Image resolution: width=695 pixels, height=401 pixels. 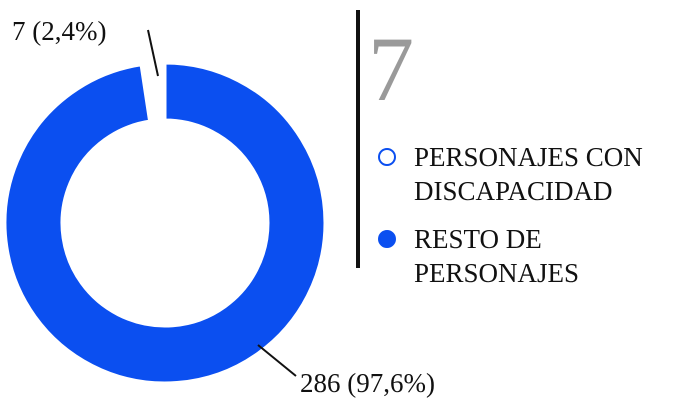 What do you see at coordinates (59, 31) in the screenshot?
I see `data-label: 7 (2,4%)` at bounding box center [59, 31].